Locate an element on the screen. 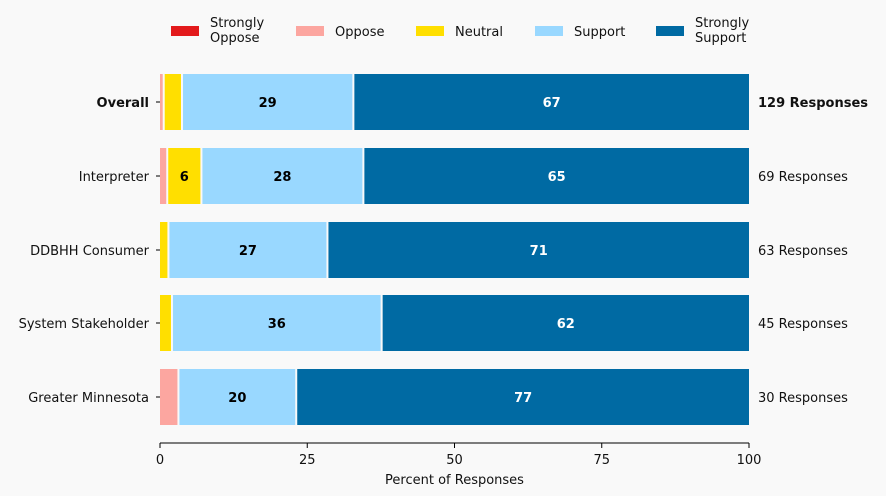 The height and width of the screenshot is (496, 886). x-tick-label: 100 is located at coordinates (749, 460).